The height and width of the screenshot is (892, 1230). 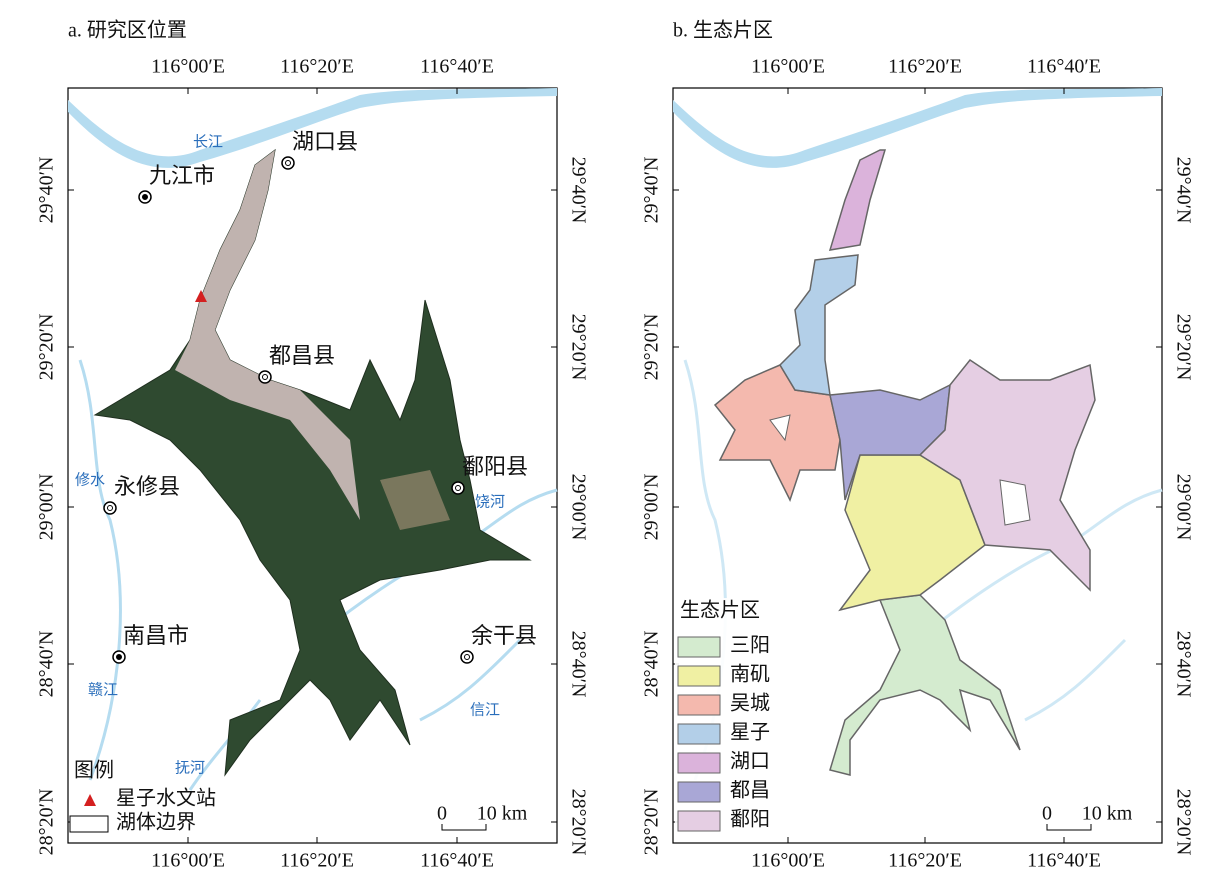 What do you see at coordinates (723, 30) in the screenshot?
I see `panel-title: b. 生态片区` at bounding box center [723, 30].